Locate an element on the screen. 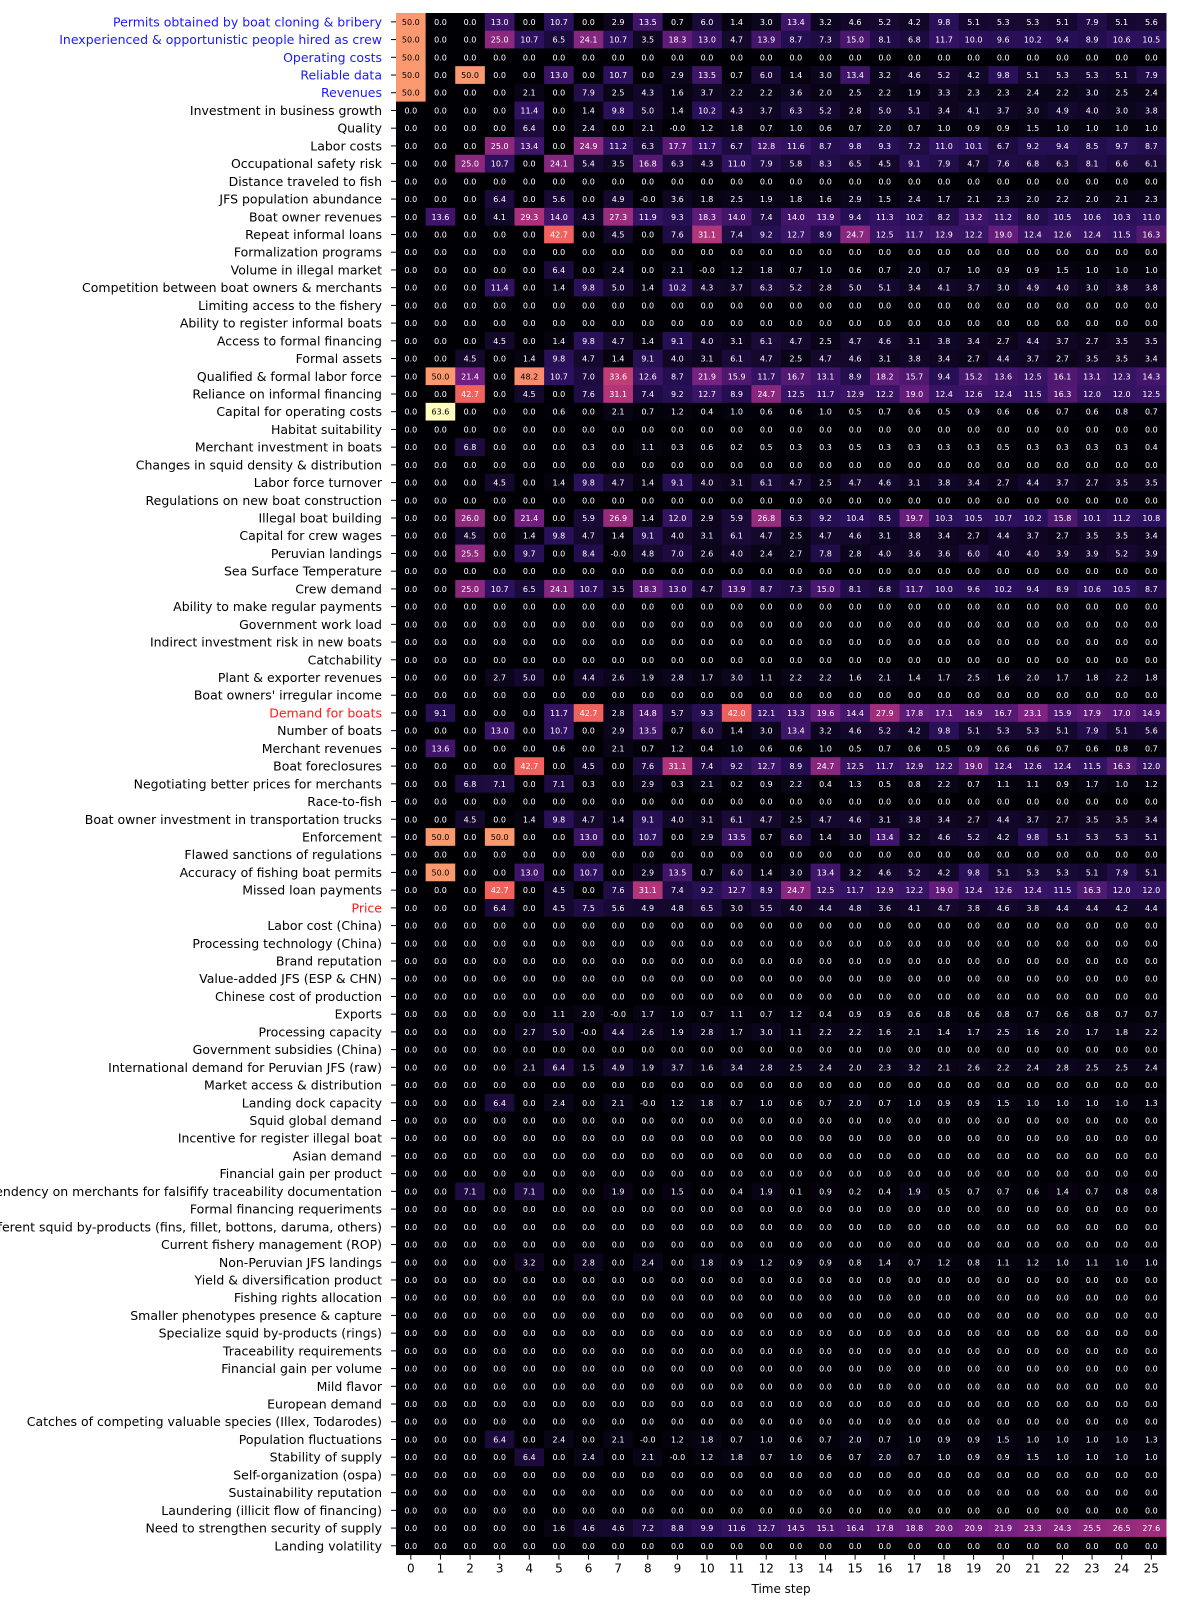  cell-value-label: 10.7 is located at coordinates (559, 22).